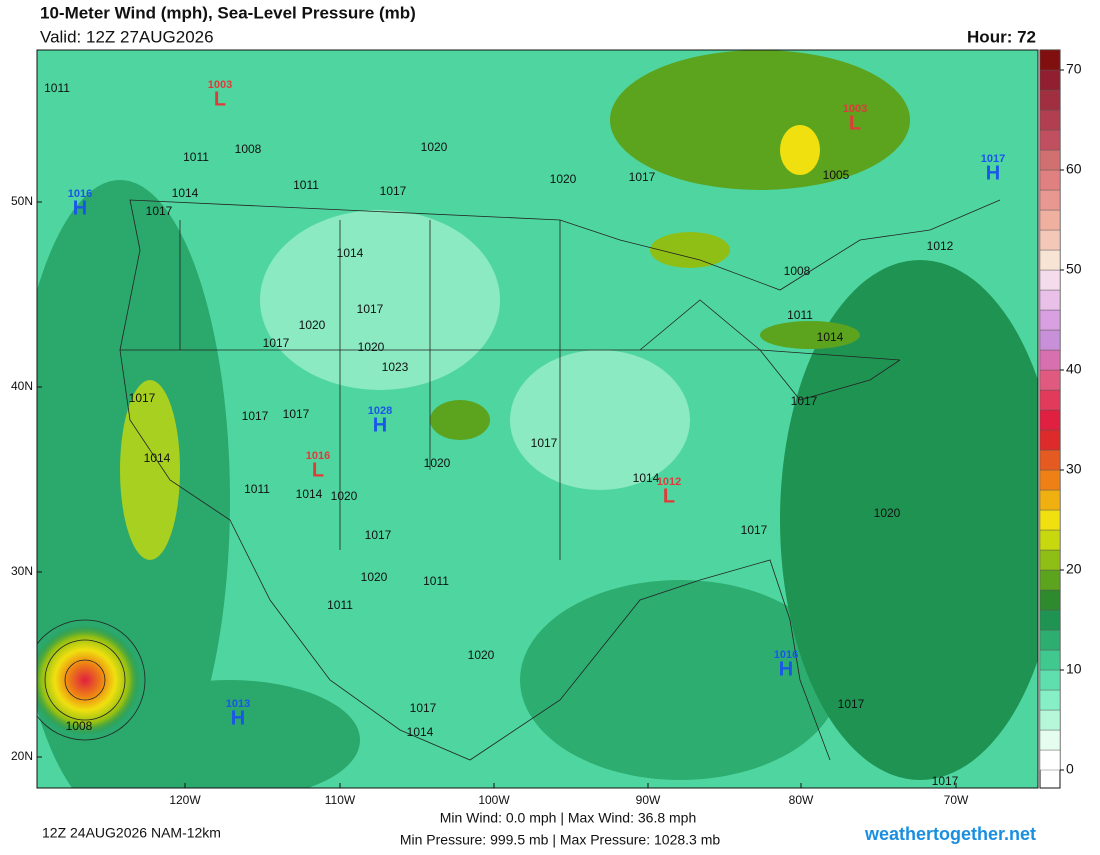 The width and height of the screenshot is (1100, 855). Describe the element at coordinates (940, 246) in the screenshot. I see `isobar-label: 1012` at that location.